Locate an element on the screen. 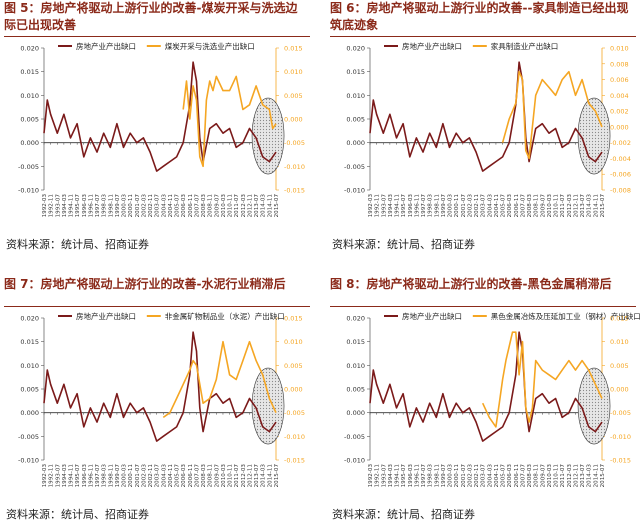  right-tick-label: 0.005 is located at coordinates (293, 366).